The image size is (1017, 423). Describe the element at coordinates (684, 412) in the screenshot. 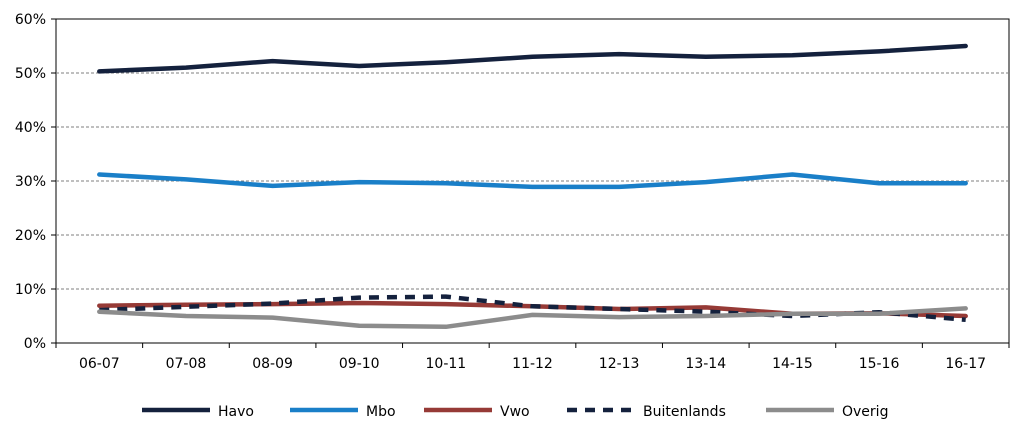

I see `legend-label-buitenlands: Buitenlands` at that location.